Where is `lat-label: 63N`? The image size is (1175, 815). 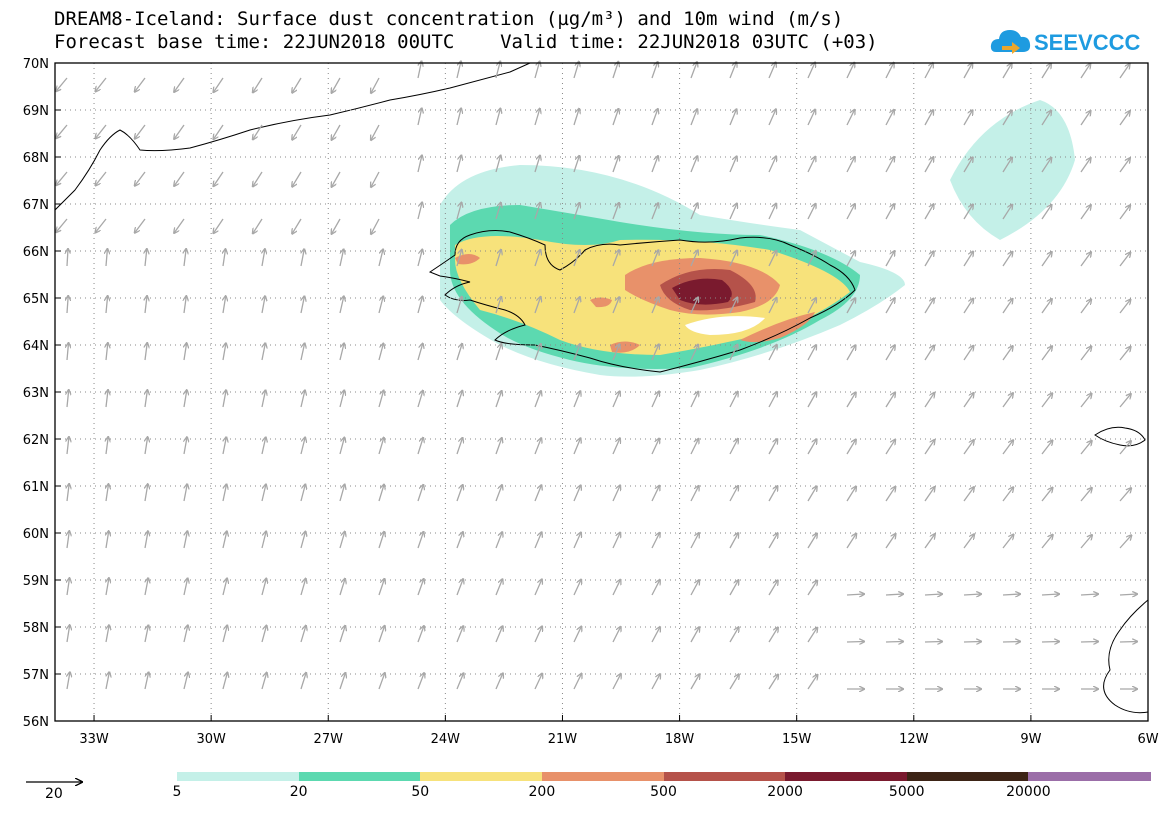 lat-label: 63N is located at coordinates (36, 393).